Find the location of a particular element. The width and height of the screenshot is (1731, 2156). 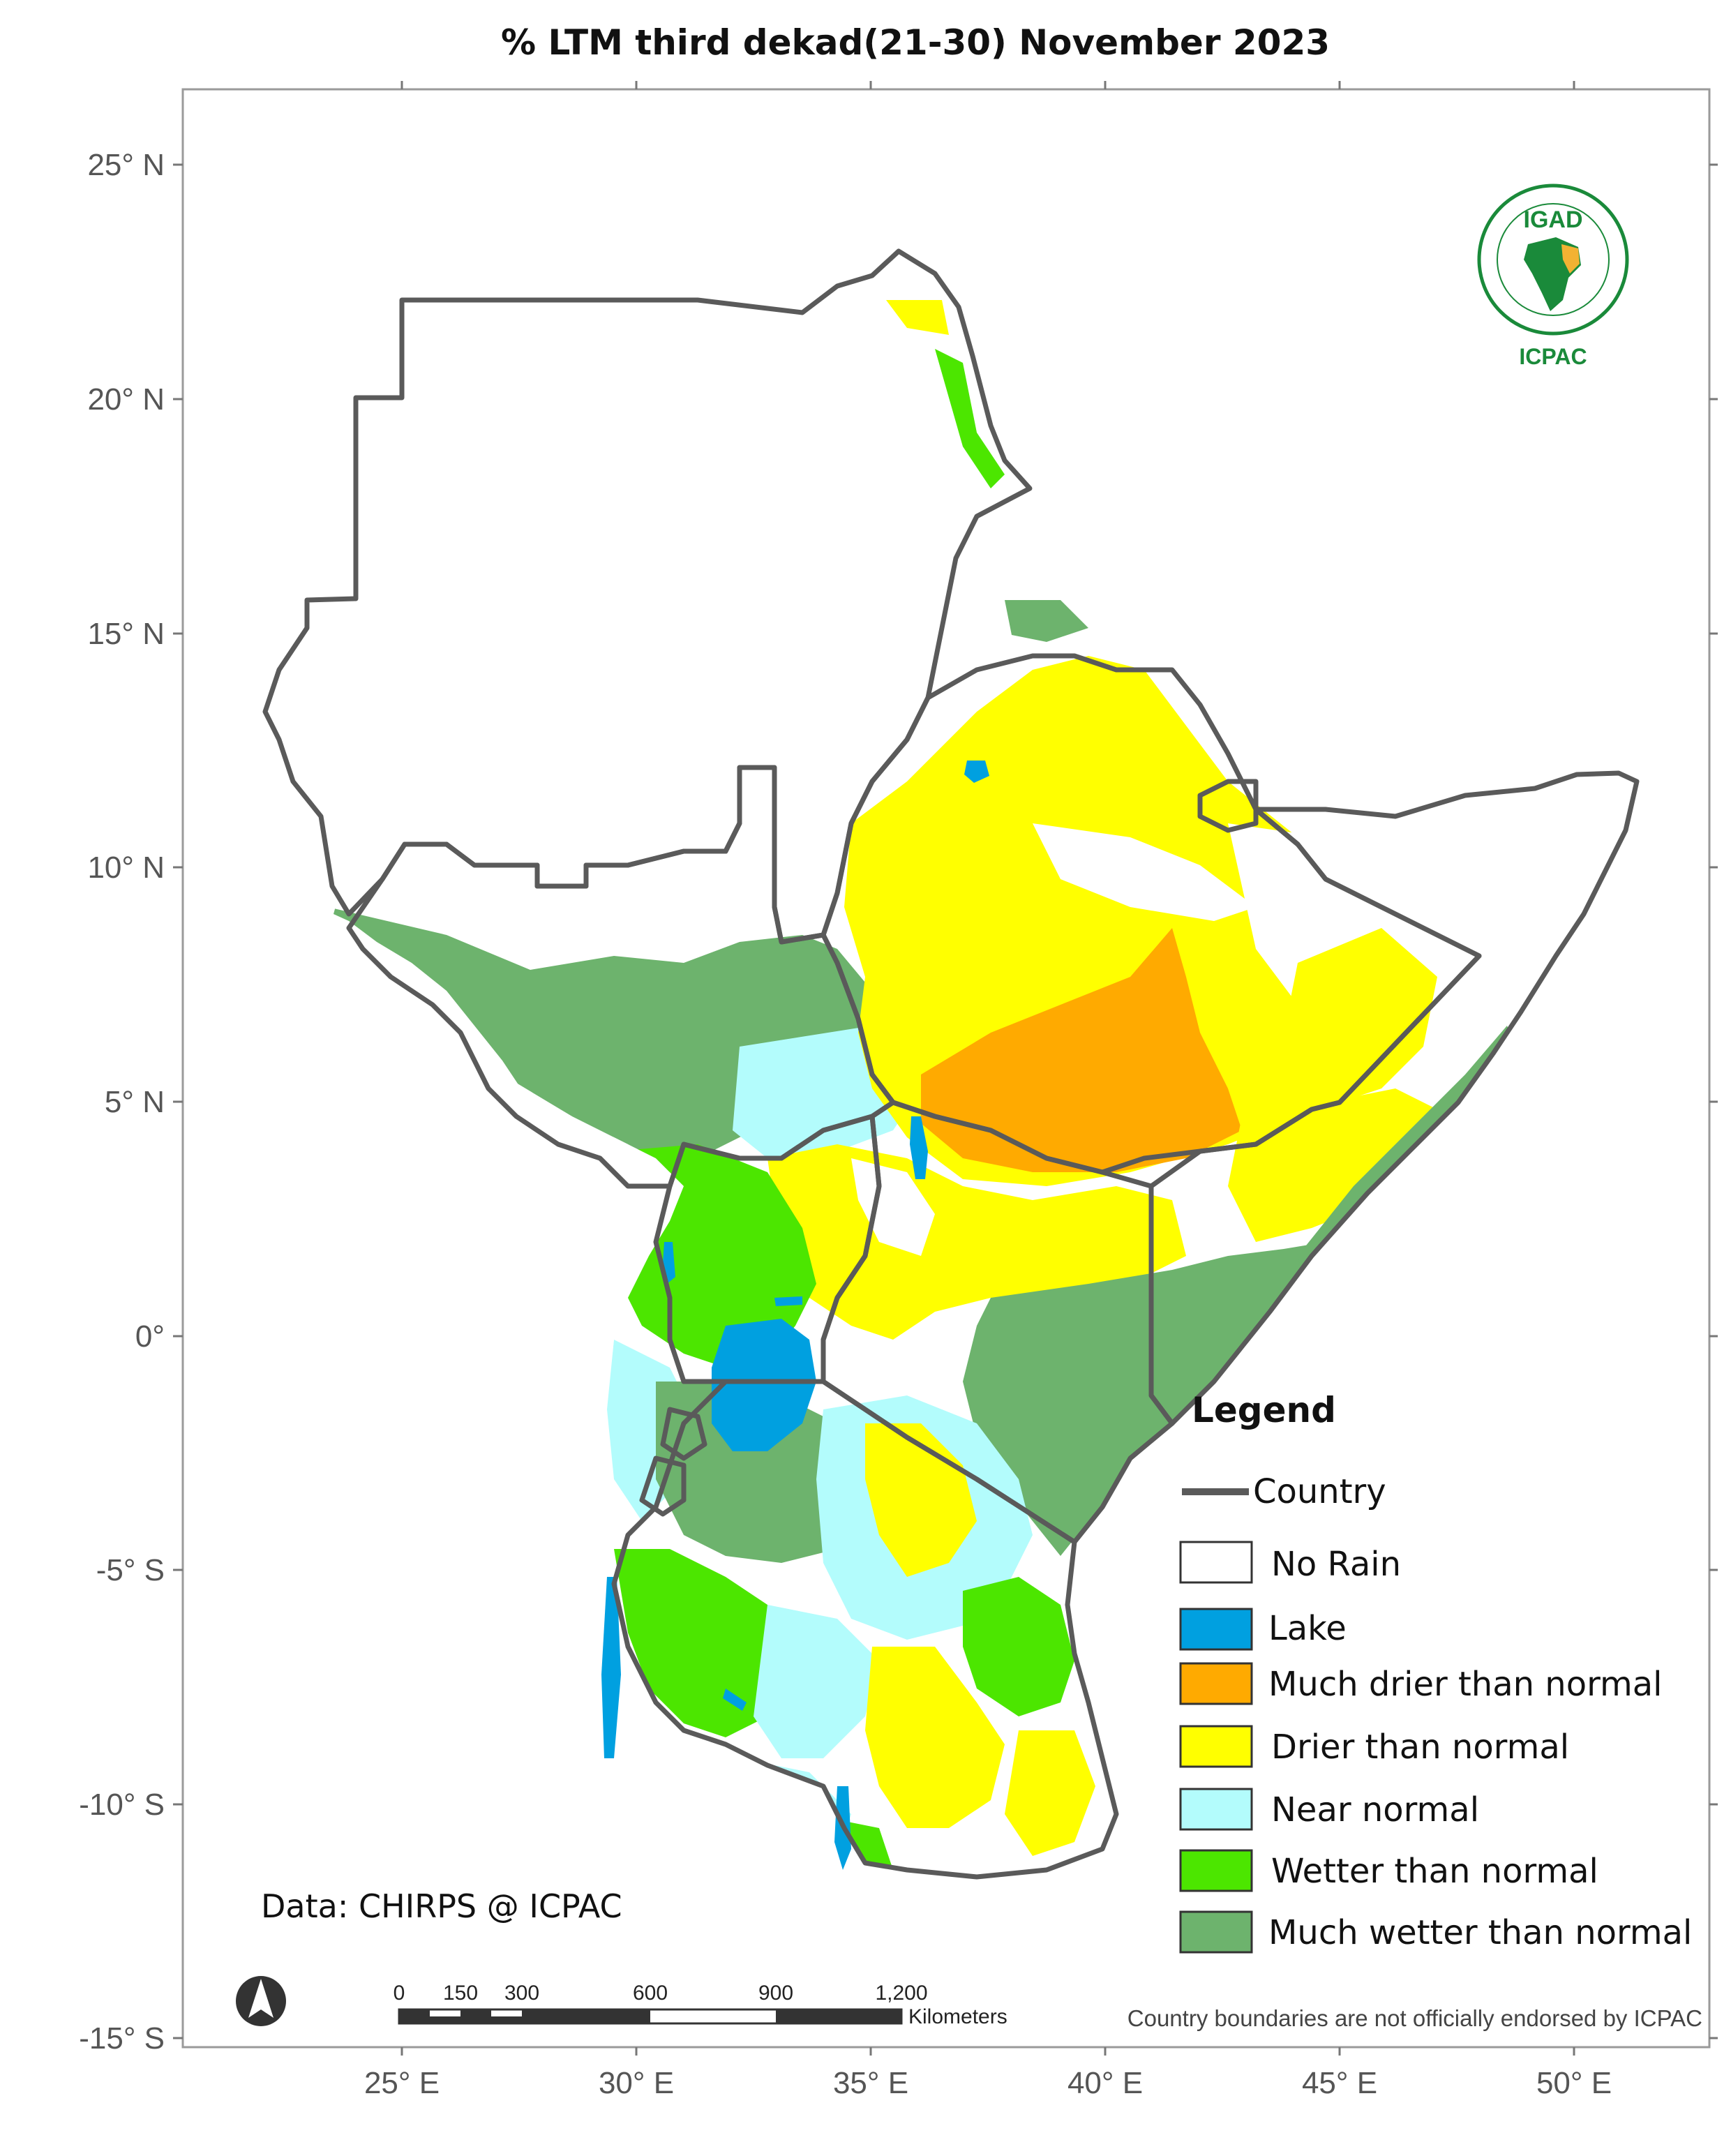

lake-rukwa is located at coordinates (735, 1700).